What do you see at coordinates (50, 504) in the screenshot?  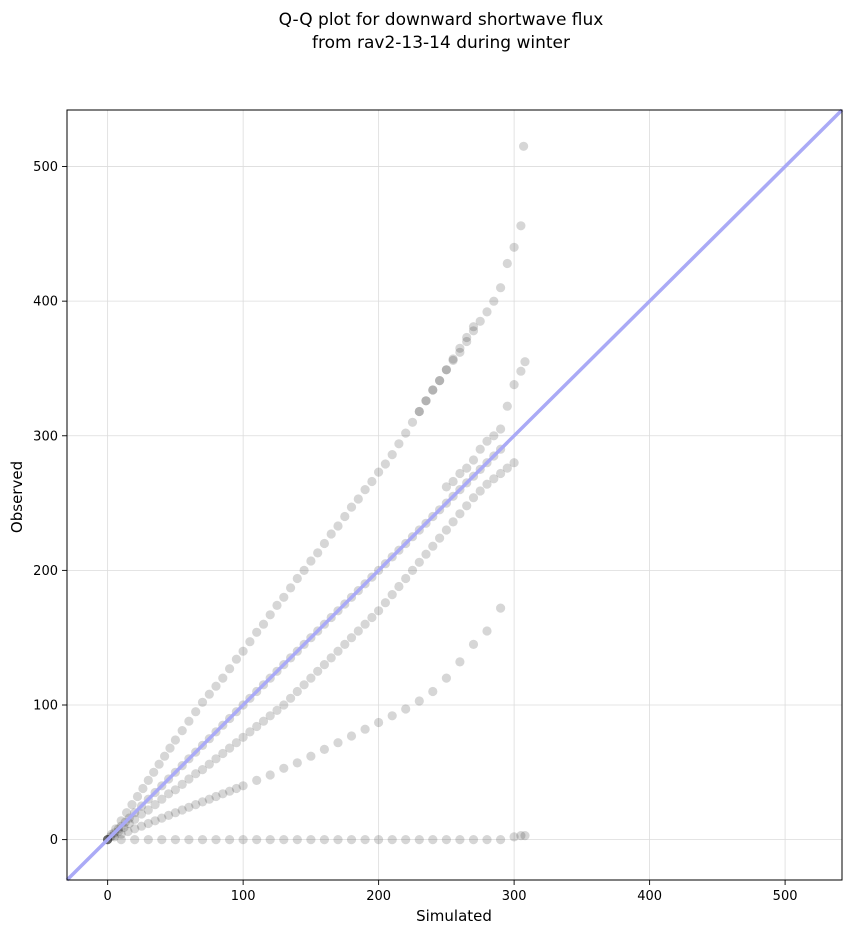 I see `y-axis-ticks: 0 100 200 300 400 500` at bounding box center [50, 504].